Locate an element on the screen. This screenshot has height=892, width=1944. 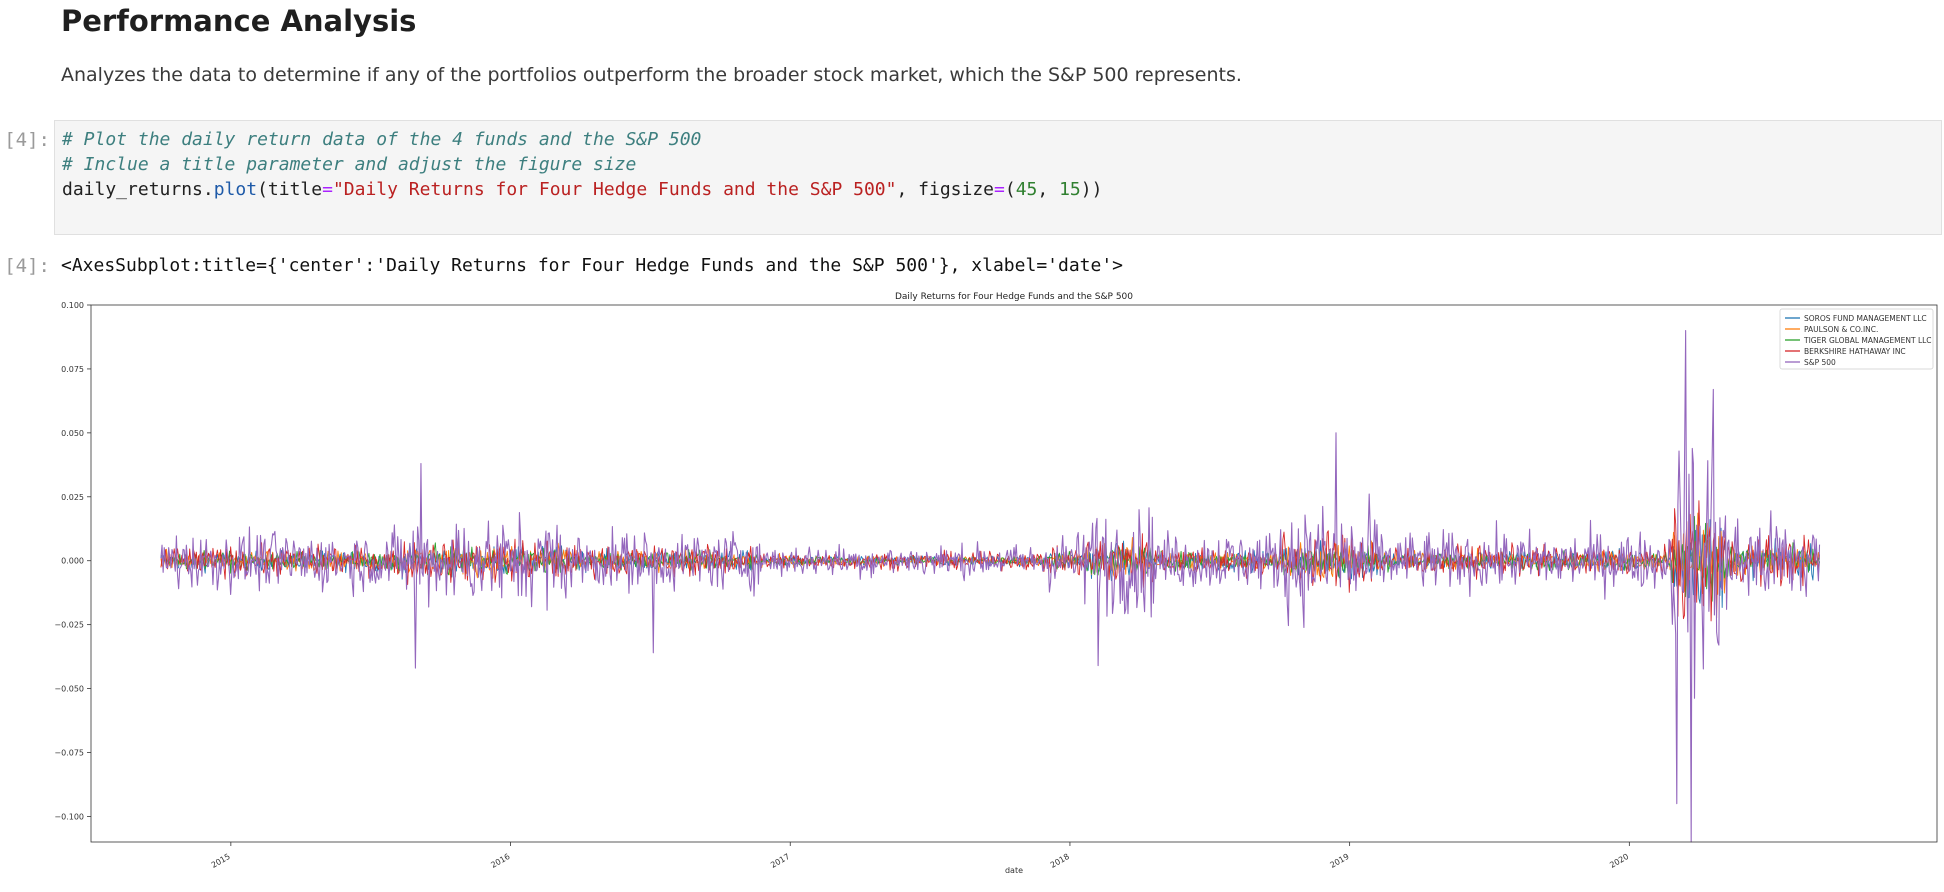
y-tick-label: −0.100 is located at coordinates (69, 816).